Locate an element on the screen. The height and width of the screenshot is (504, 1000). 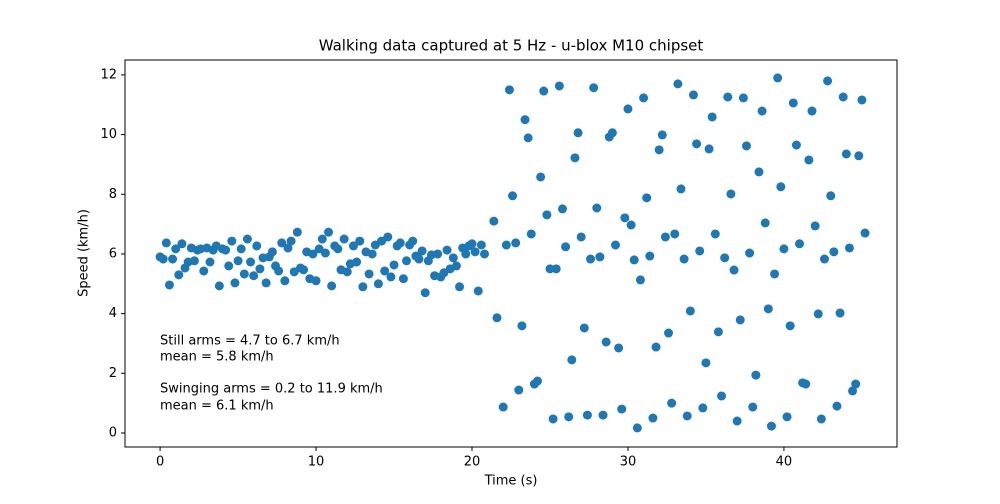
annotation: mean = 6.1 km/h is located at coordinates (217, 406).